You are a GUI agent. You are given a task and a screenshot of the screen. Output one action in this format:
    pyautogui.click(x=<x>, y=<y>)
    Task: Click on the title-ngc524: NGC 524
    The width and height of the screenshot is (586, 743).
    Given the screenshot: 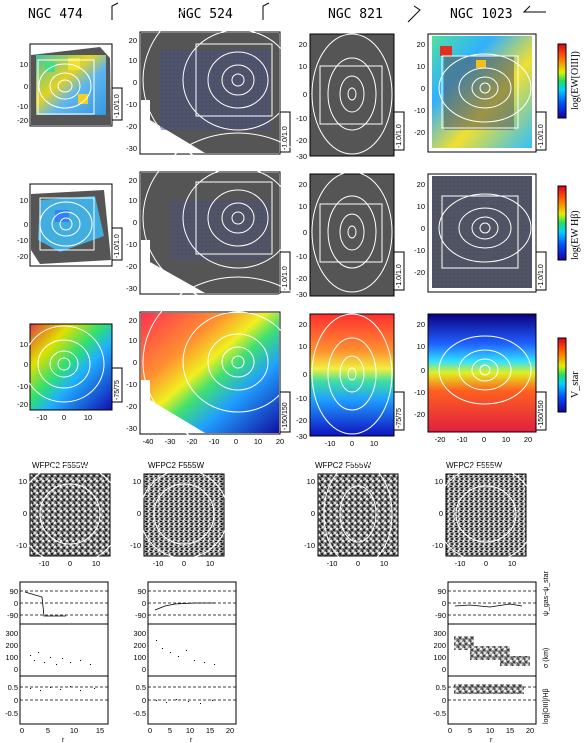 What is the action you would take?
    pyautogui.click(x=205, y=14)
    